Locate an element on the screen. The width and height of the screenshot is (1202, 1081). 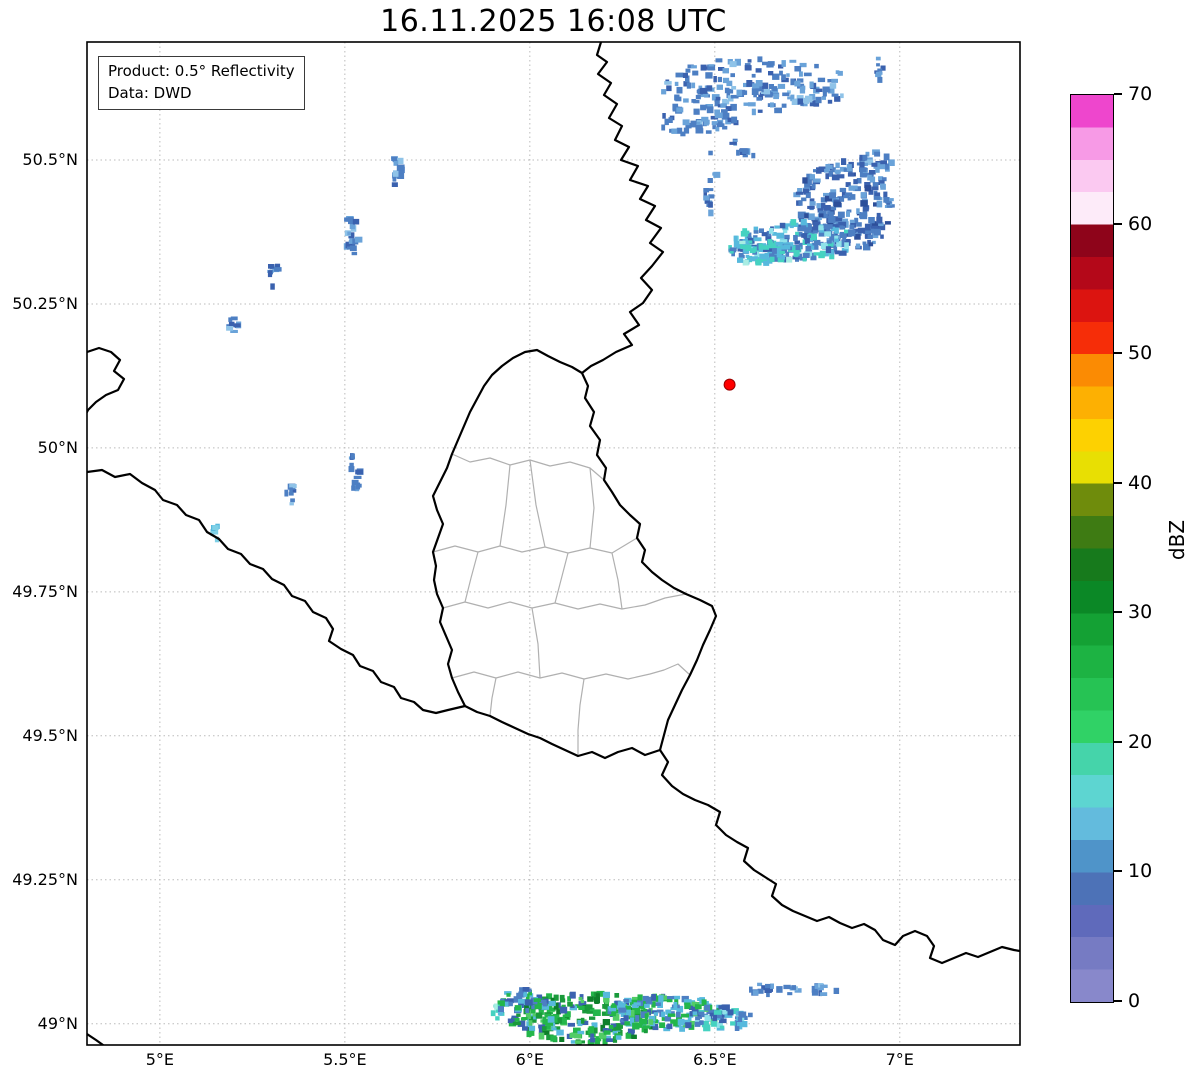
colorbar-tick-mark is located at coordinates (1118, 871).